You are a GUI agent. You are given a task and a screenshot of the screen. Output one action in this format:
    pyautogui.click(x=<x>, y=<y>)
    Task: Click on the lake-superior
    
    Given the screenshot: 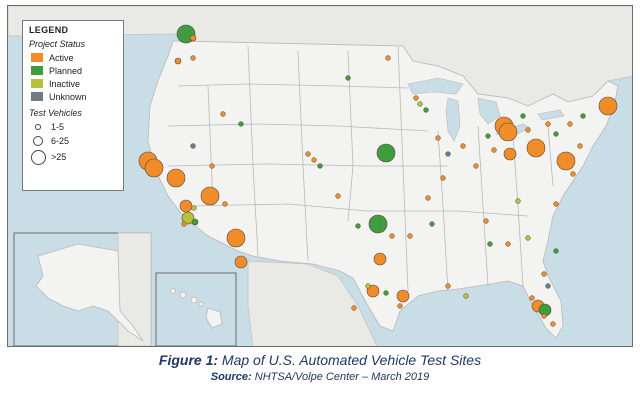 What is the action you would take?
    pyautogui.click(x=435, y=86)
    